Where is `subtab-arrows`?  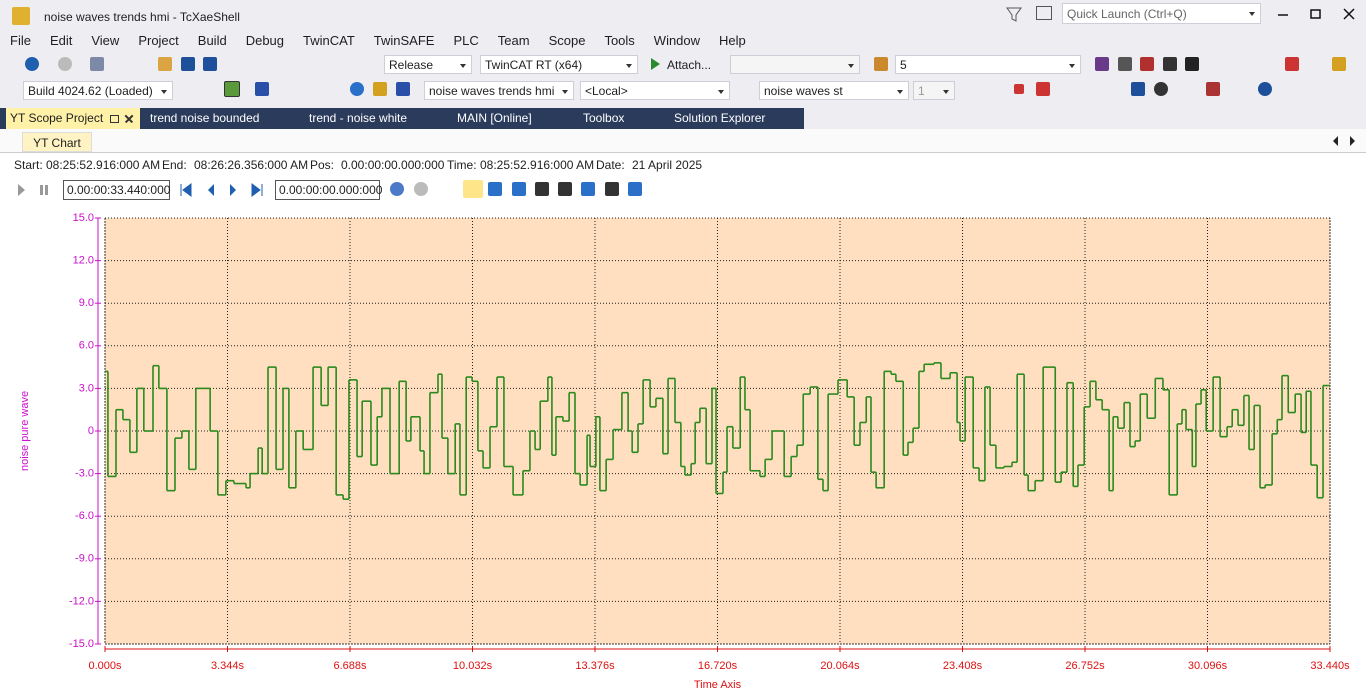
subtab-arrows is located at coordinates (1345, 141).